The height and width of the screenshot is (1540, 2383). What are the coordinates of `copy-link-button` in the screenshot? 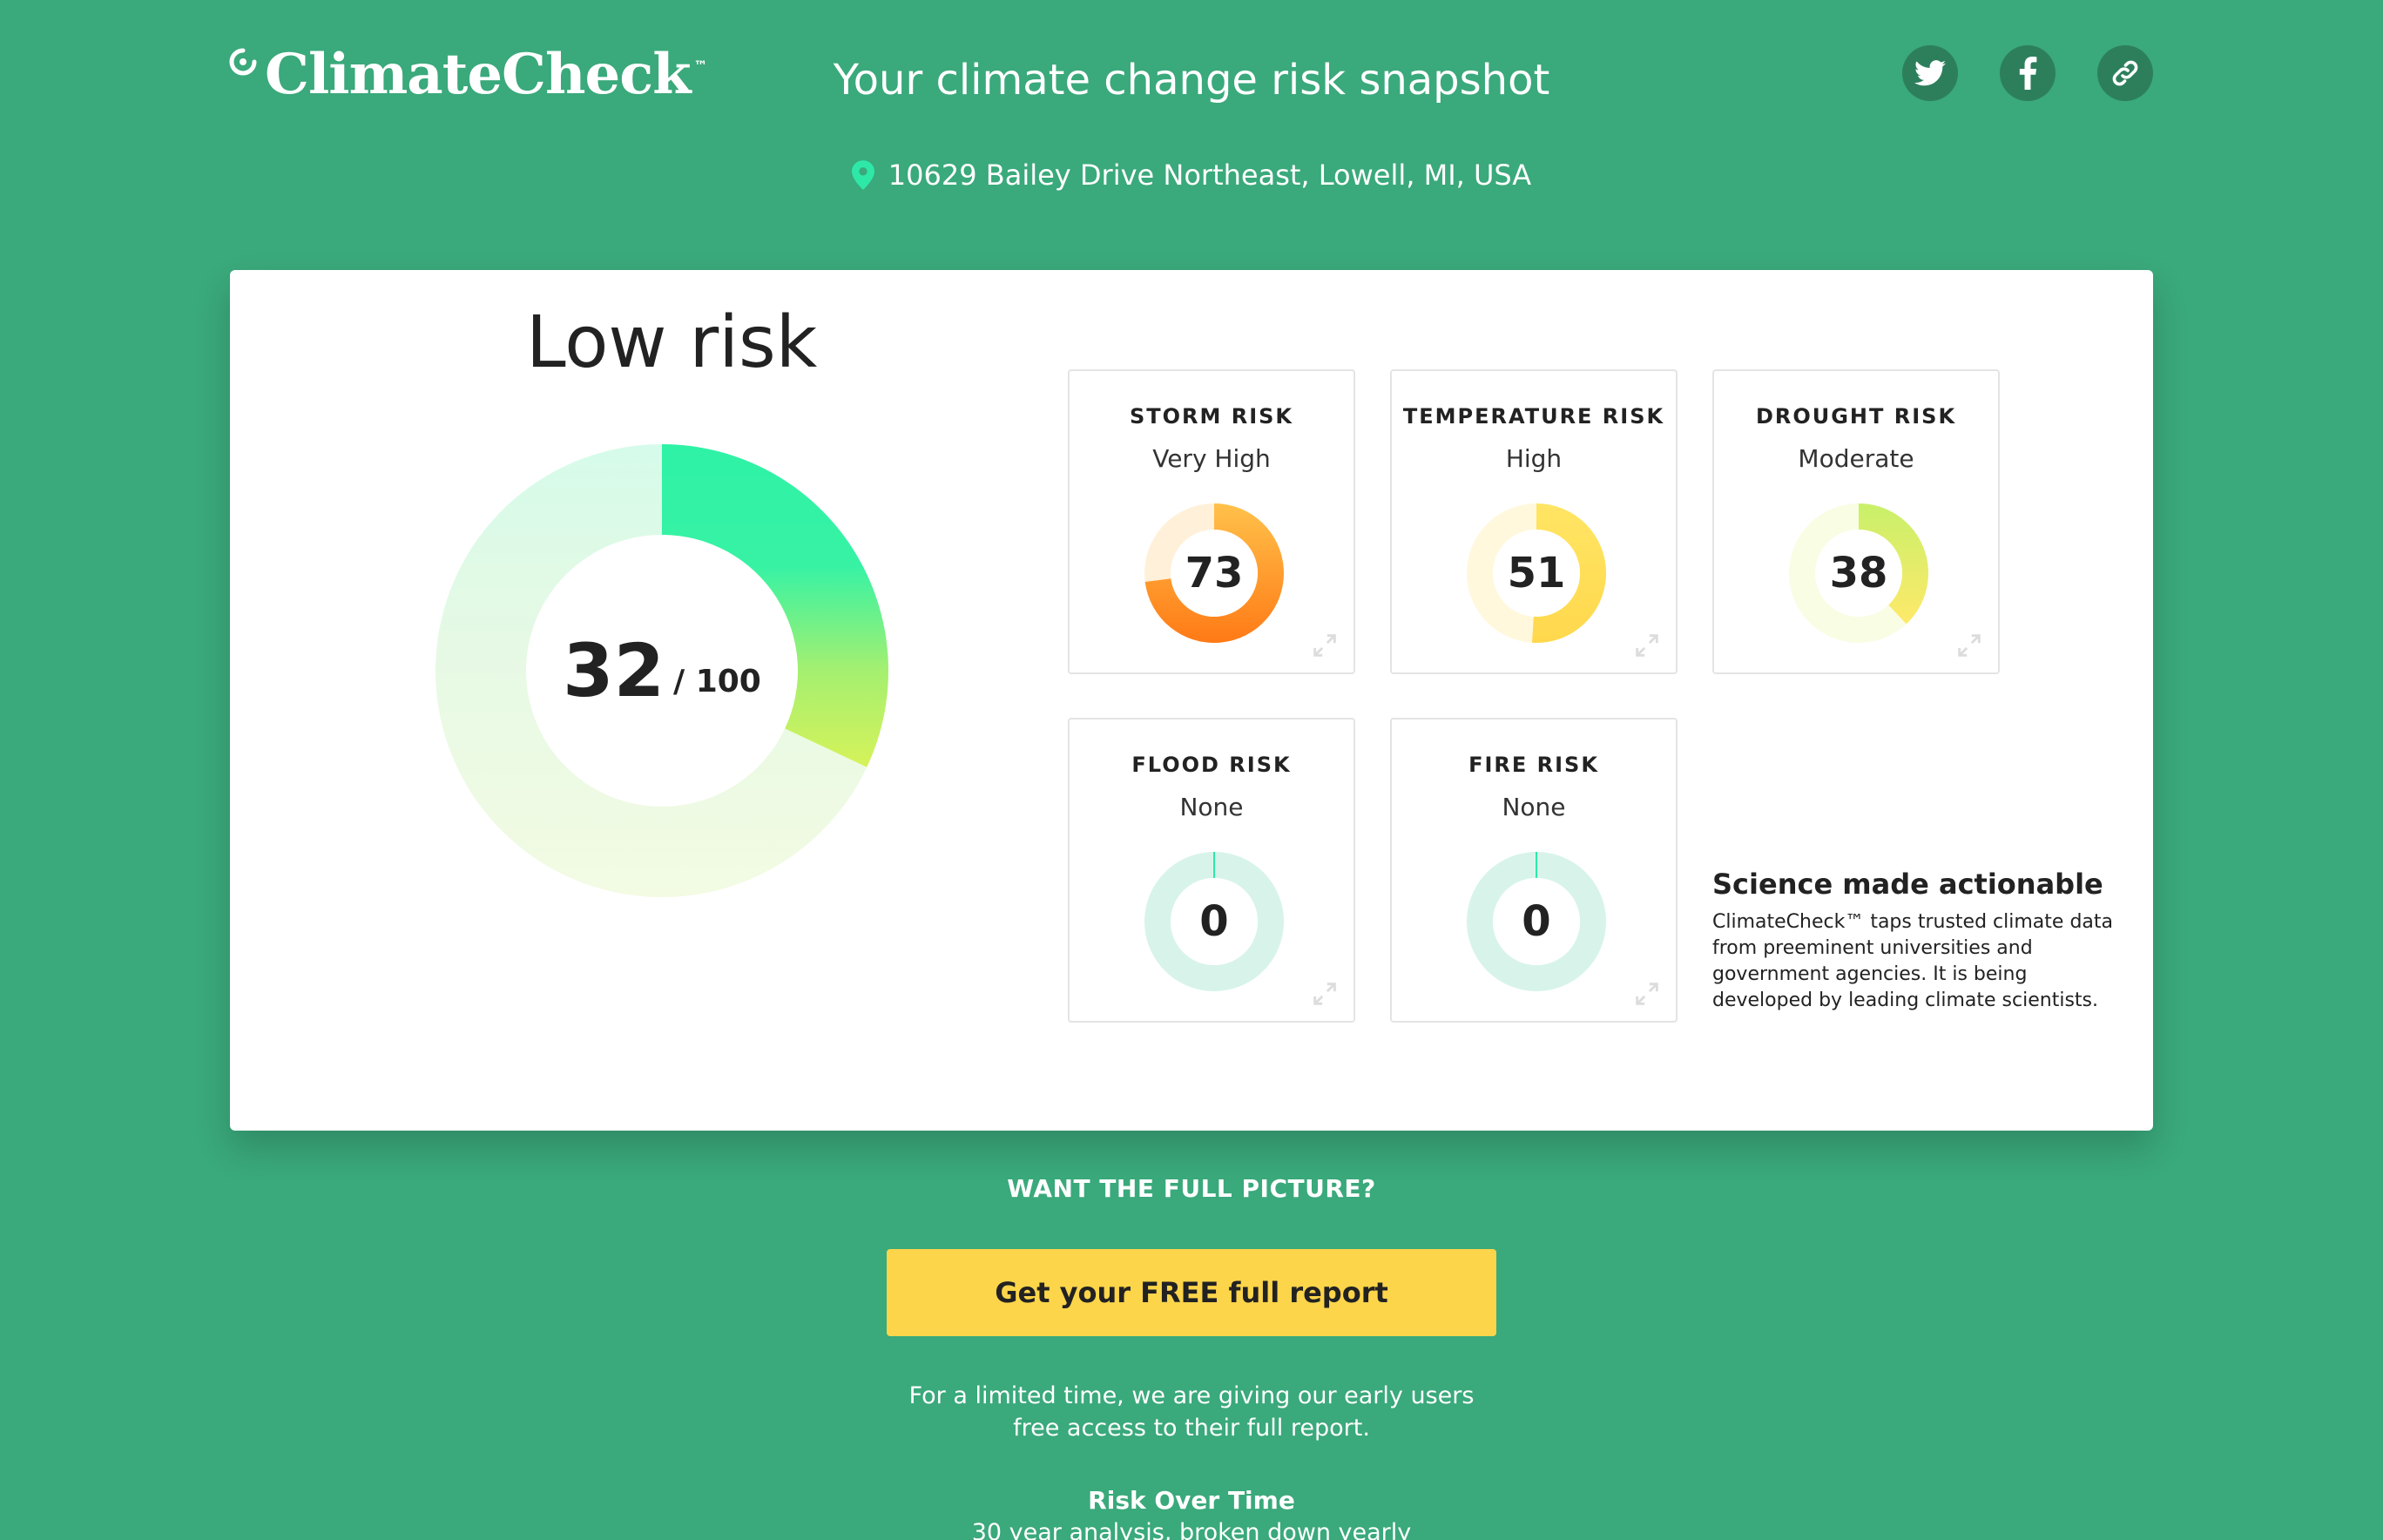 It's located at (2125, 73).